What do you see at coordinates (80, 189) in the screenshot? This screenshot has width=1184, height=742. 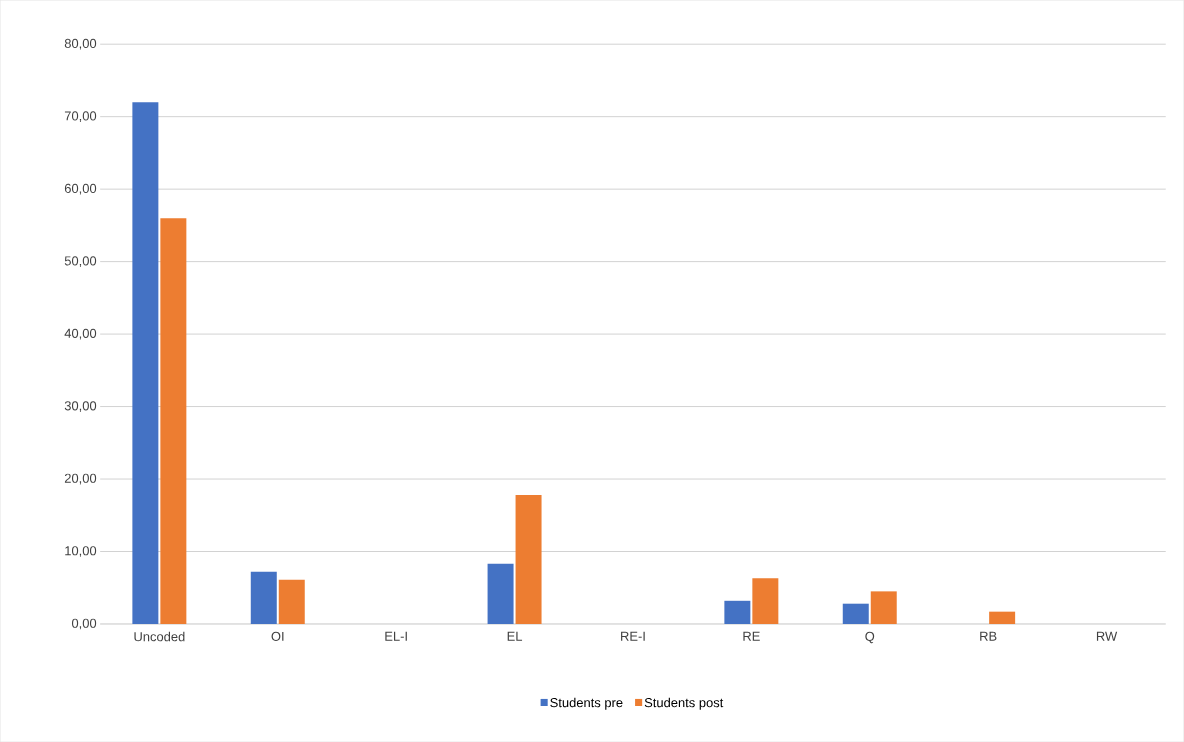 I see `y-tick-label: 60,00` at bounding box center [80, 189].